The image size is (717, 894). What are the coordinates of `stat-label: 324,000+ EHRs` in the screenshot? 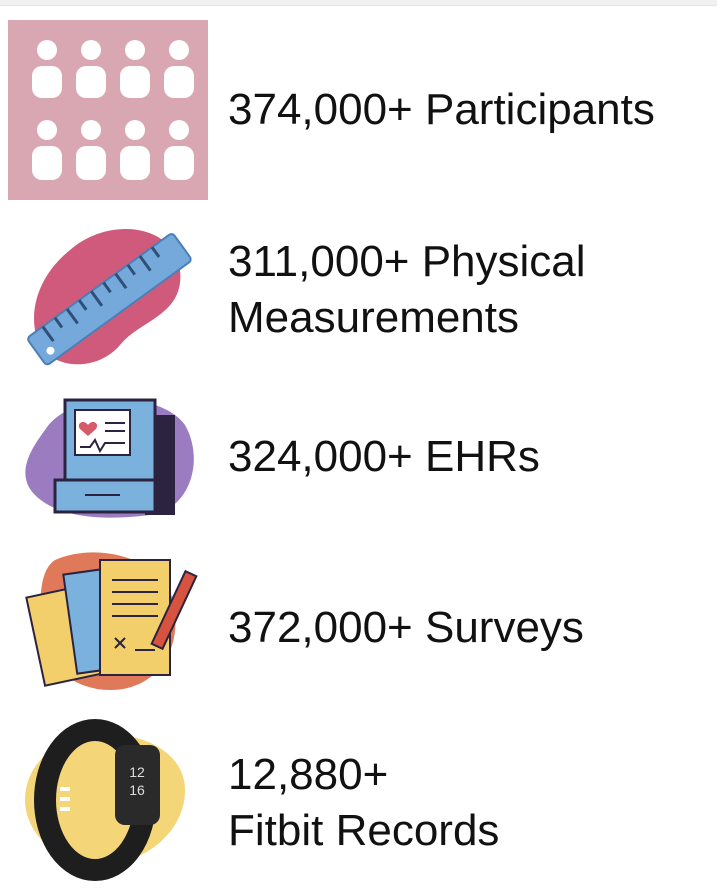 It's located at (384, 457).